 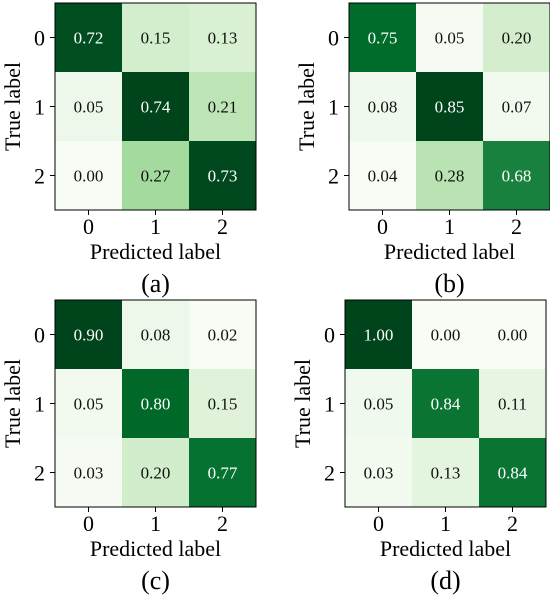 I want to click on cell-value-label: 0.07, so click(x=517, y=107).